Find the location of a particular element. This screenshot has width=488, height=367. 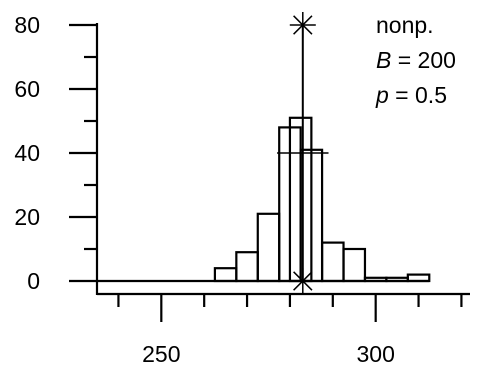

x-tick-label: 300 is located at coordinates (375, 354).